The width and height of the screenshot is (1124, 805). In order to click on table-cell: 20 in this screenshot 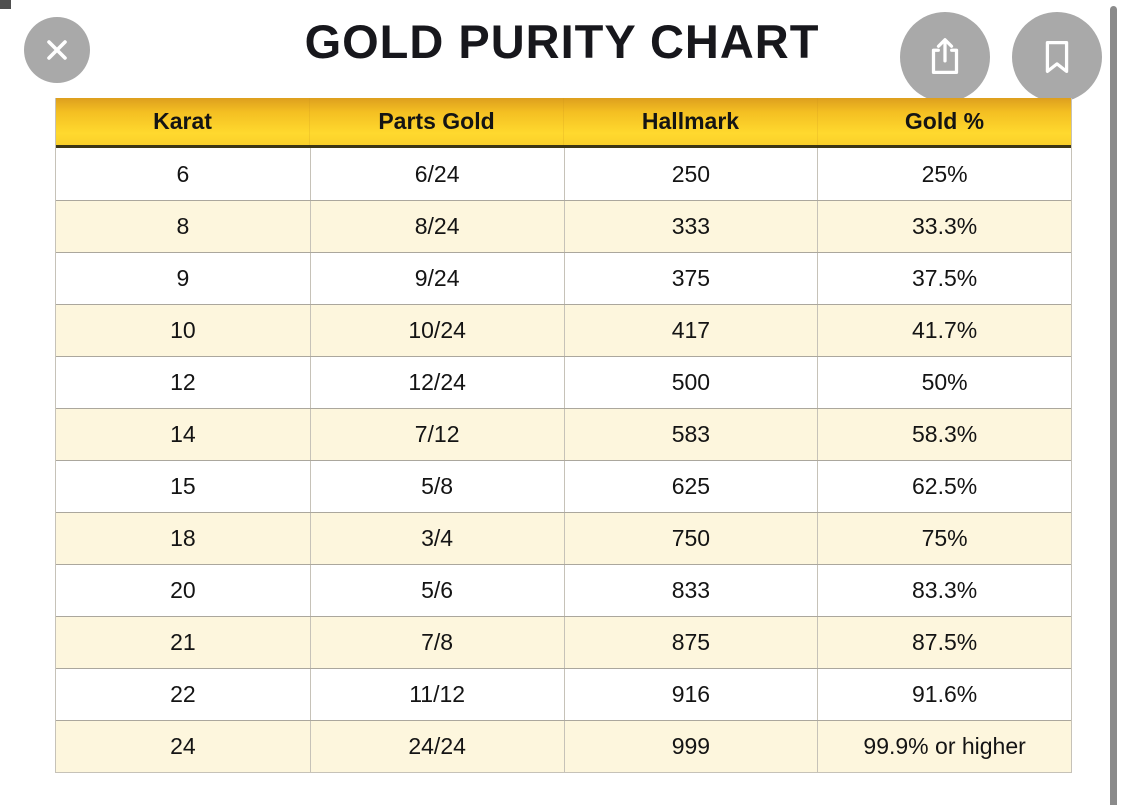, I will do `click(183, 590)`.